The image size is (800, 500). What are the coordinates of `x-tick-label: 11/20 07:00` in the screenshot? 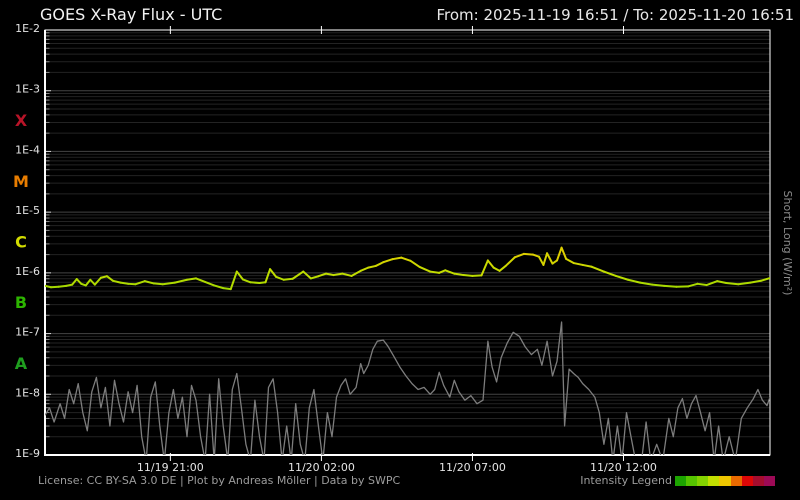 It's located at (472, 467).